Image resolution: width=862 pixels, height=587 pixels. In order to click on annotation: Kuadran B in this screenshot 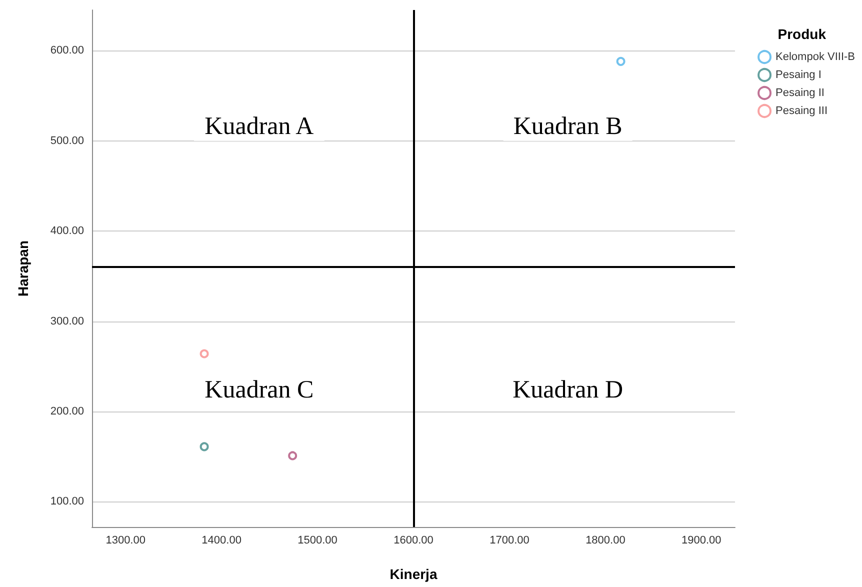, I will do `click(567, 126)`.